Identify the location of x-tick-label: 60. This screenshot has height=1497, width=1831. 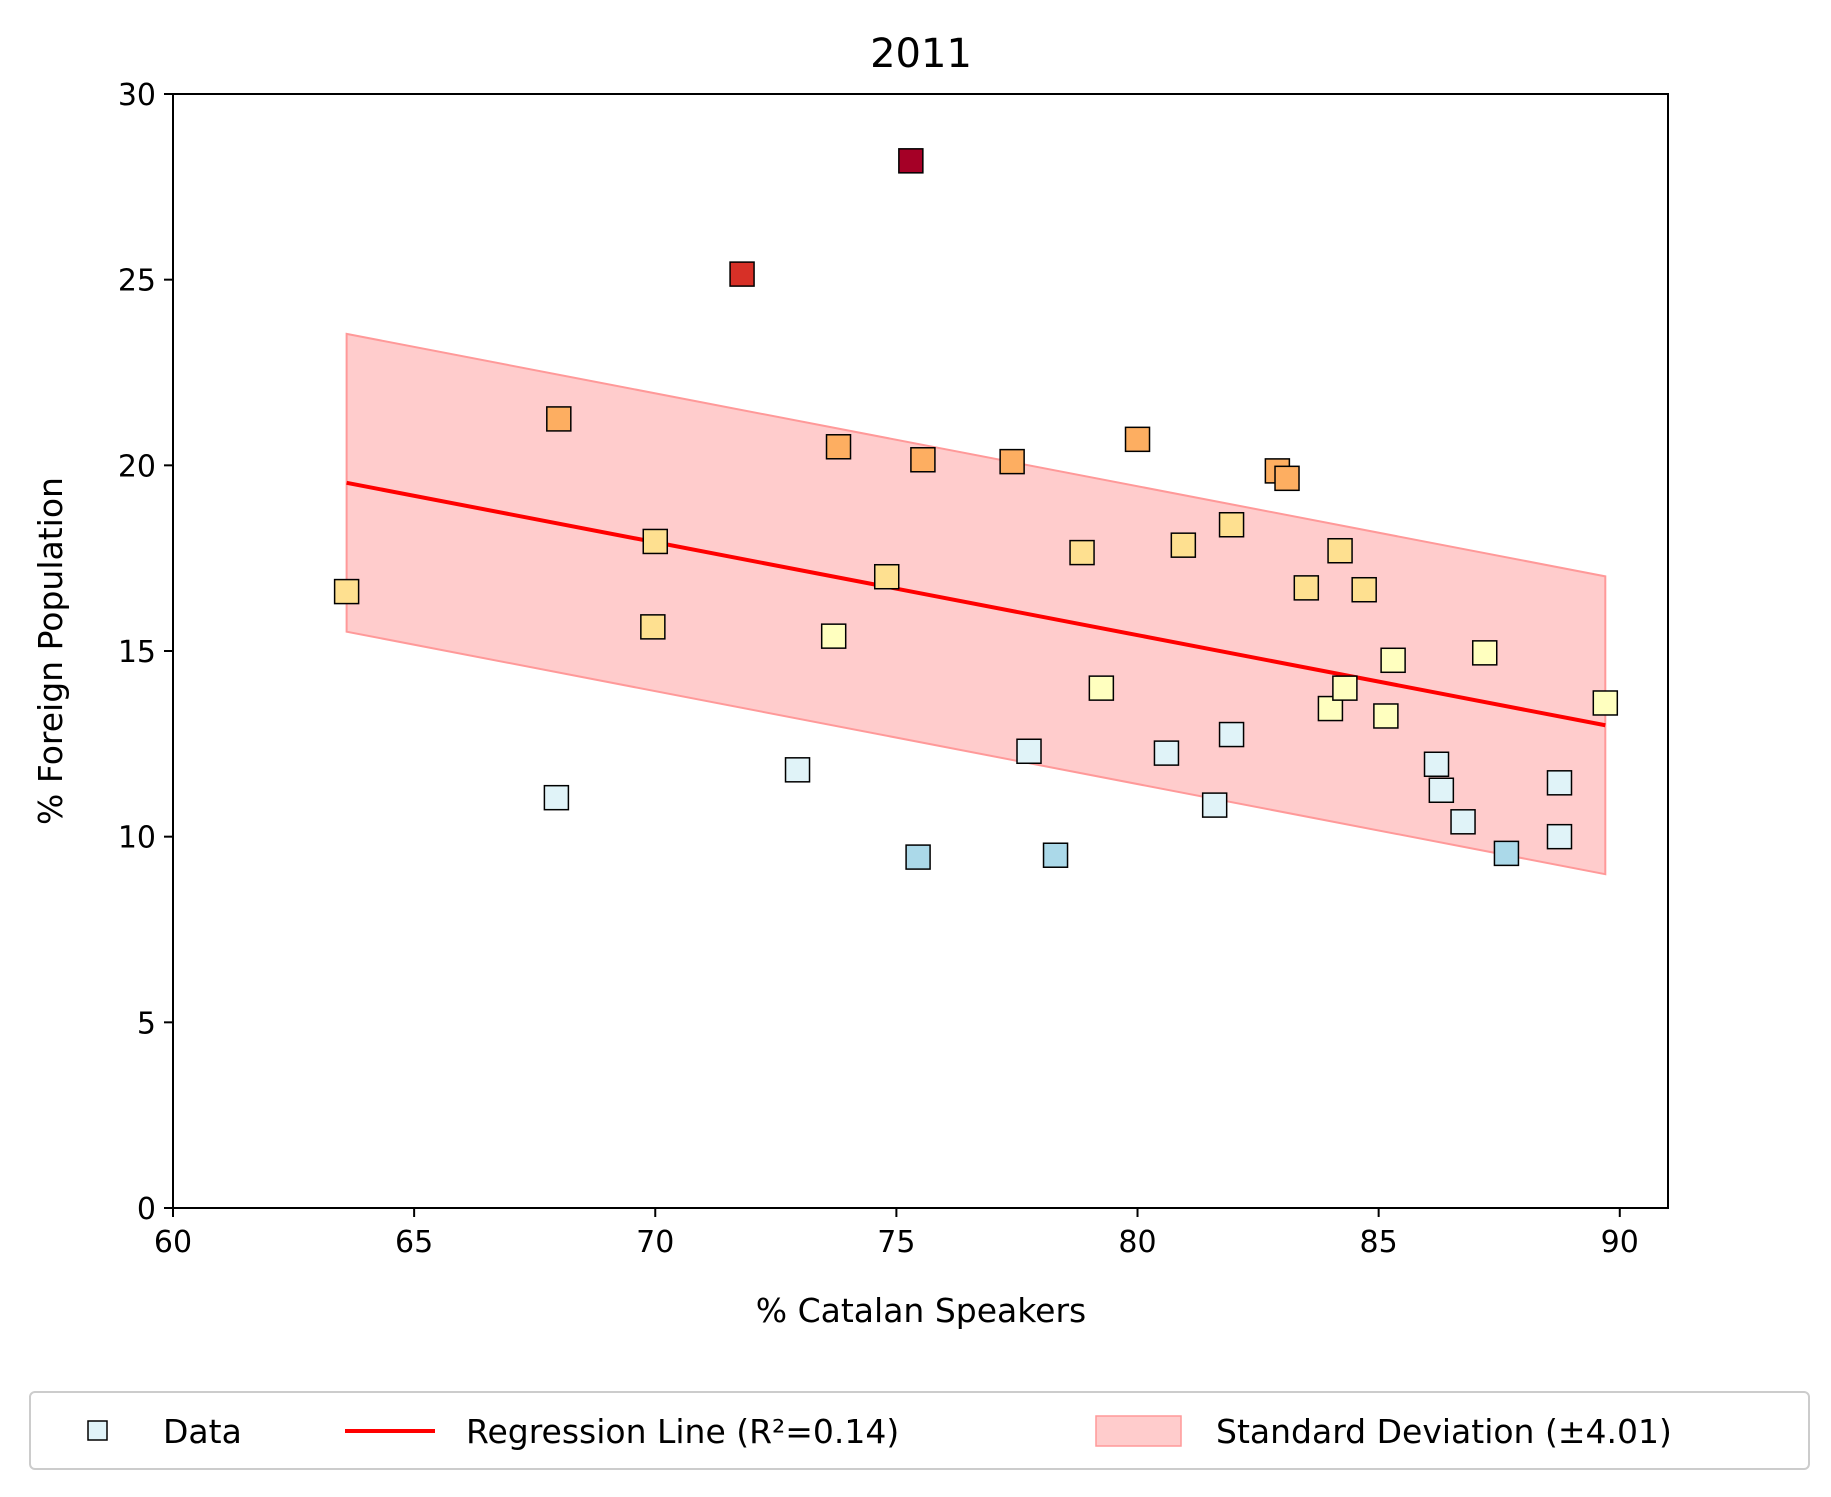
(173, 1242).